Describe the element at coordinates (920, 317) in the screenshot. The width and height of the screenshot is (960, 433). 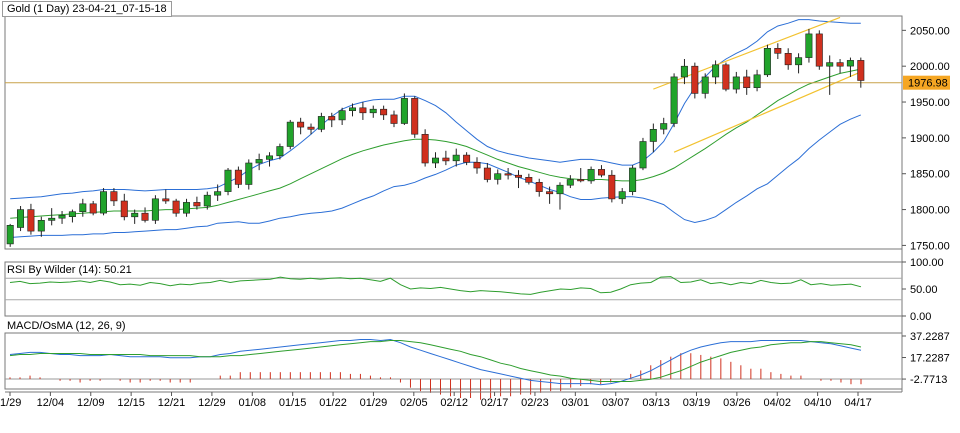
I see `rsi-tick-label: 0.00` at that location.